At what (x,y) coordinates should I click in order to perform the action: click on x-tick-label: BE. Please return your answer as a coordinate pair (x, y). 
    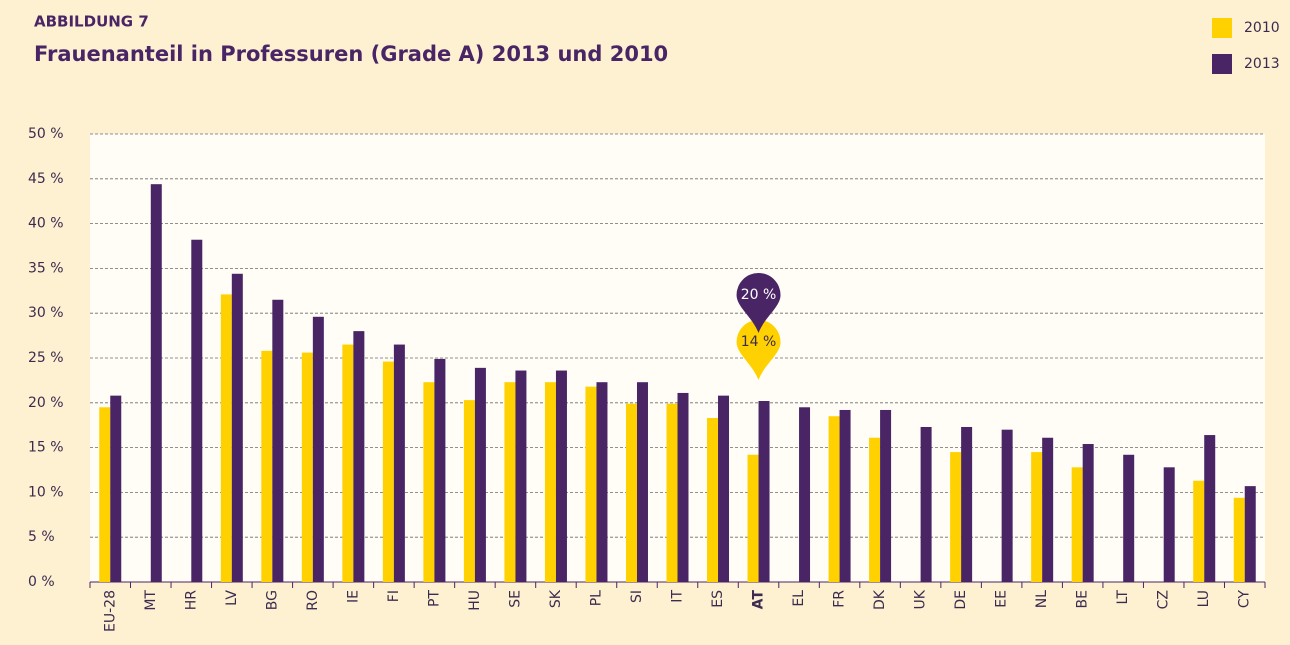
    Looking at the image, I should click on (1083, 599).